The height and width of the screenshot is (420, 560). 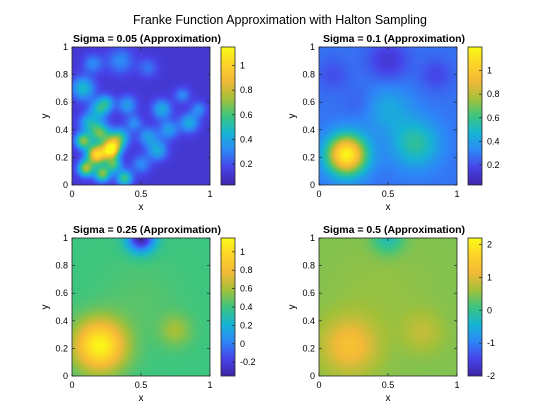 I want to click on colorbar-tick-label: -2, so click(x=491, y=376).